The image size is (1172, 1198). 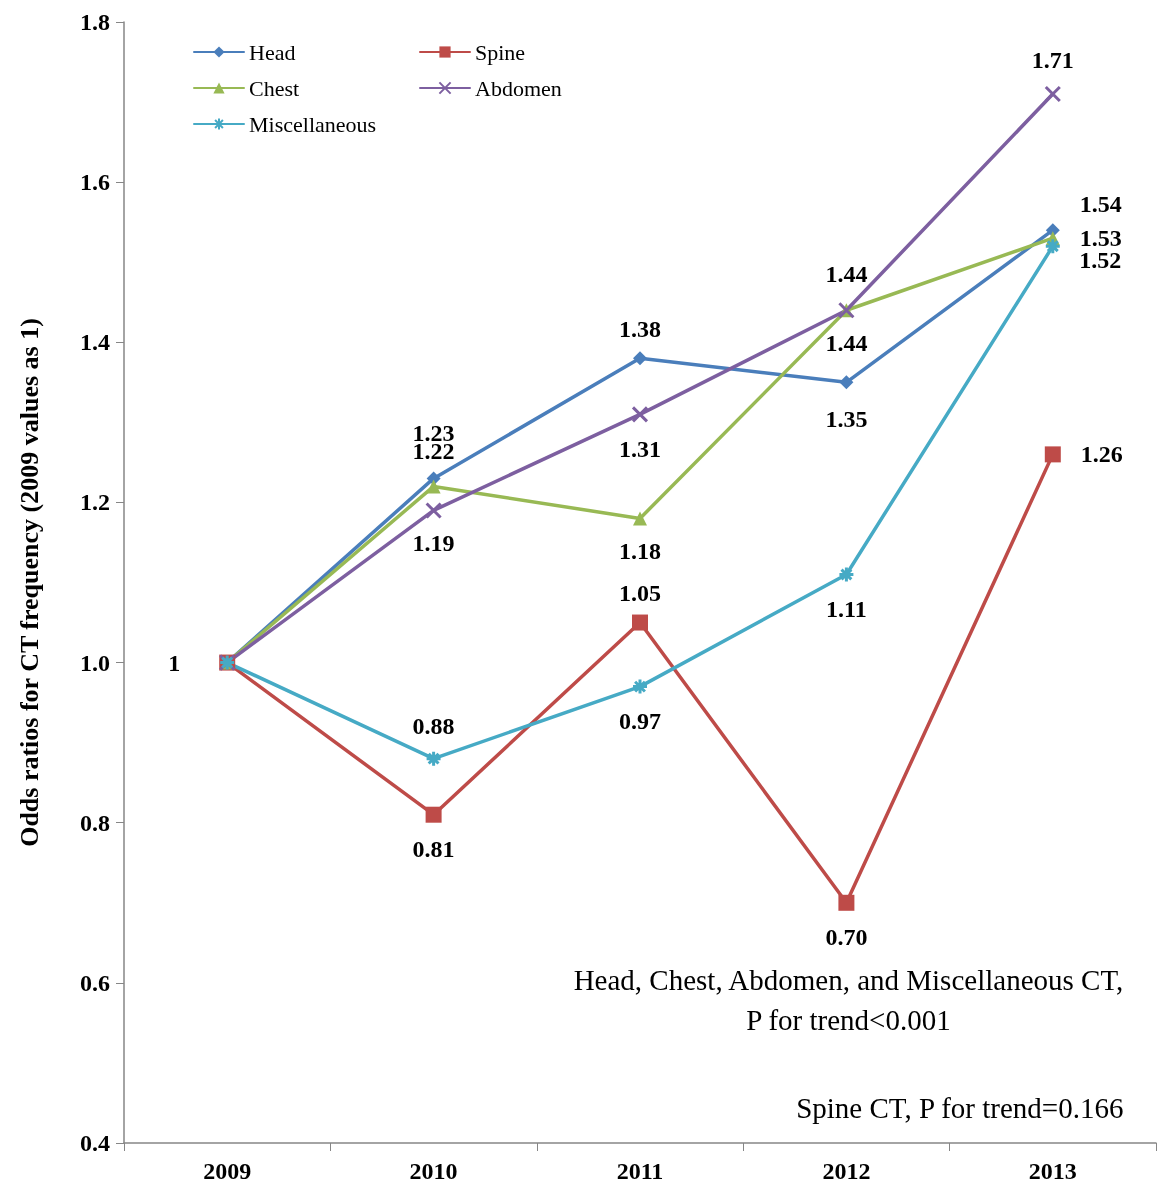 I want to click on data-label: 1.71, so click(x=1052, y=59).